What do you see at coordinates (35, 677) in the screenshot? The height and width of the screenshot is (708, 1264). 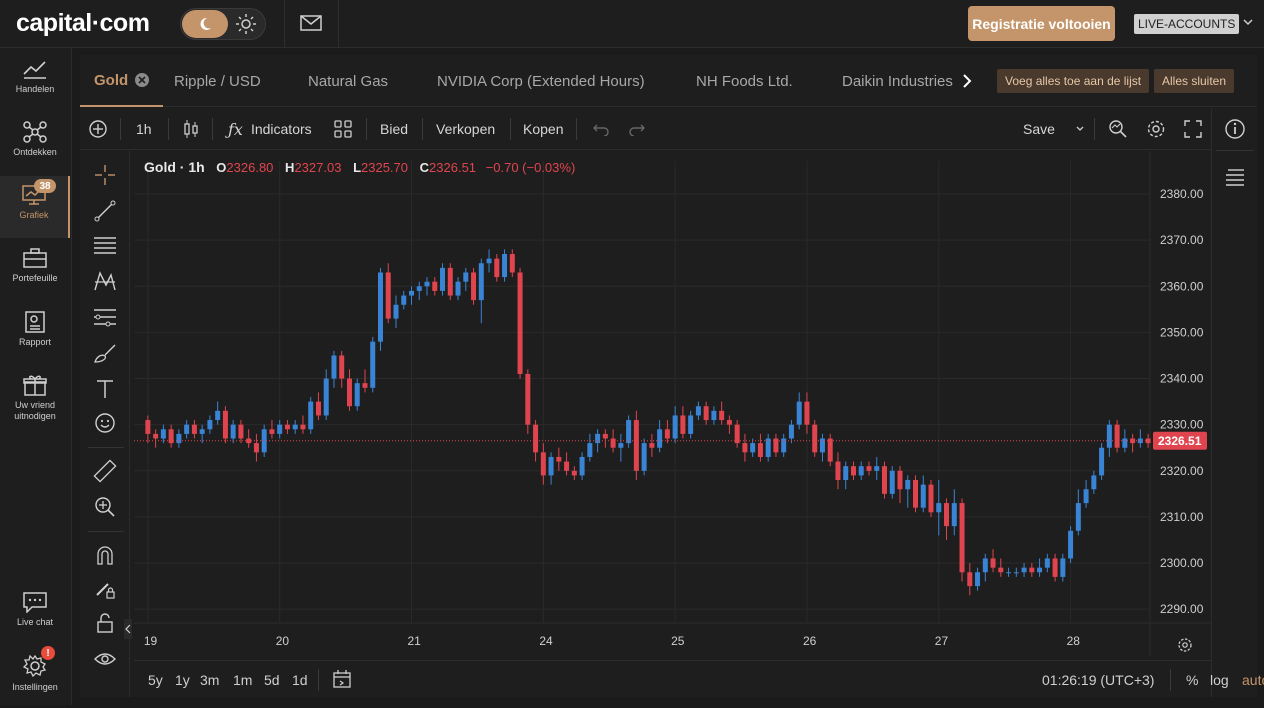 I see `sidebar-item-settings: Instellingen !` at bounding box center [35, 677].